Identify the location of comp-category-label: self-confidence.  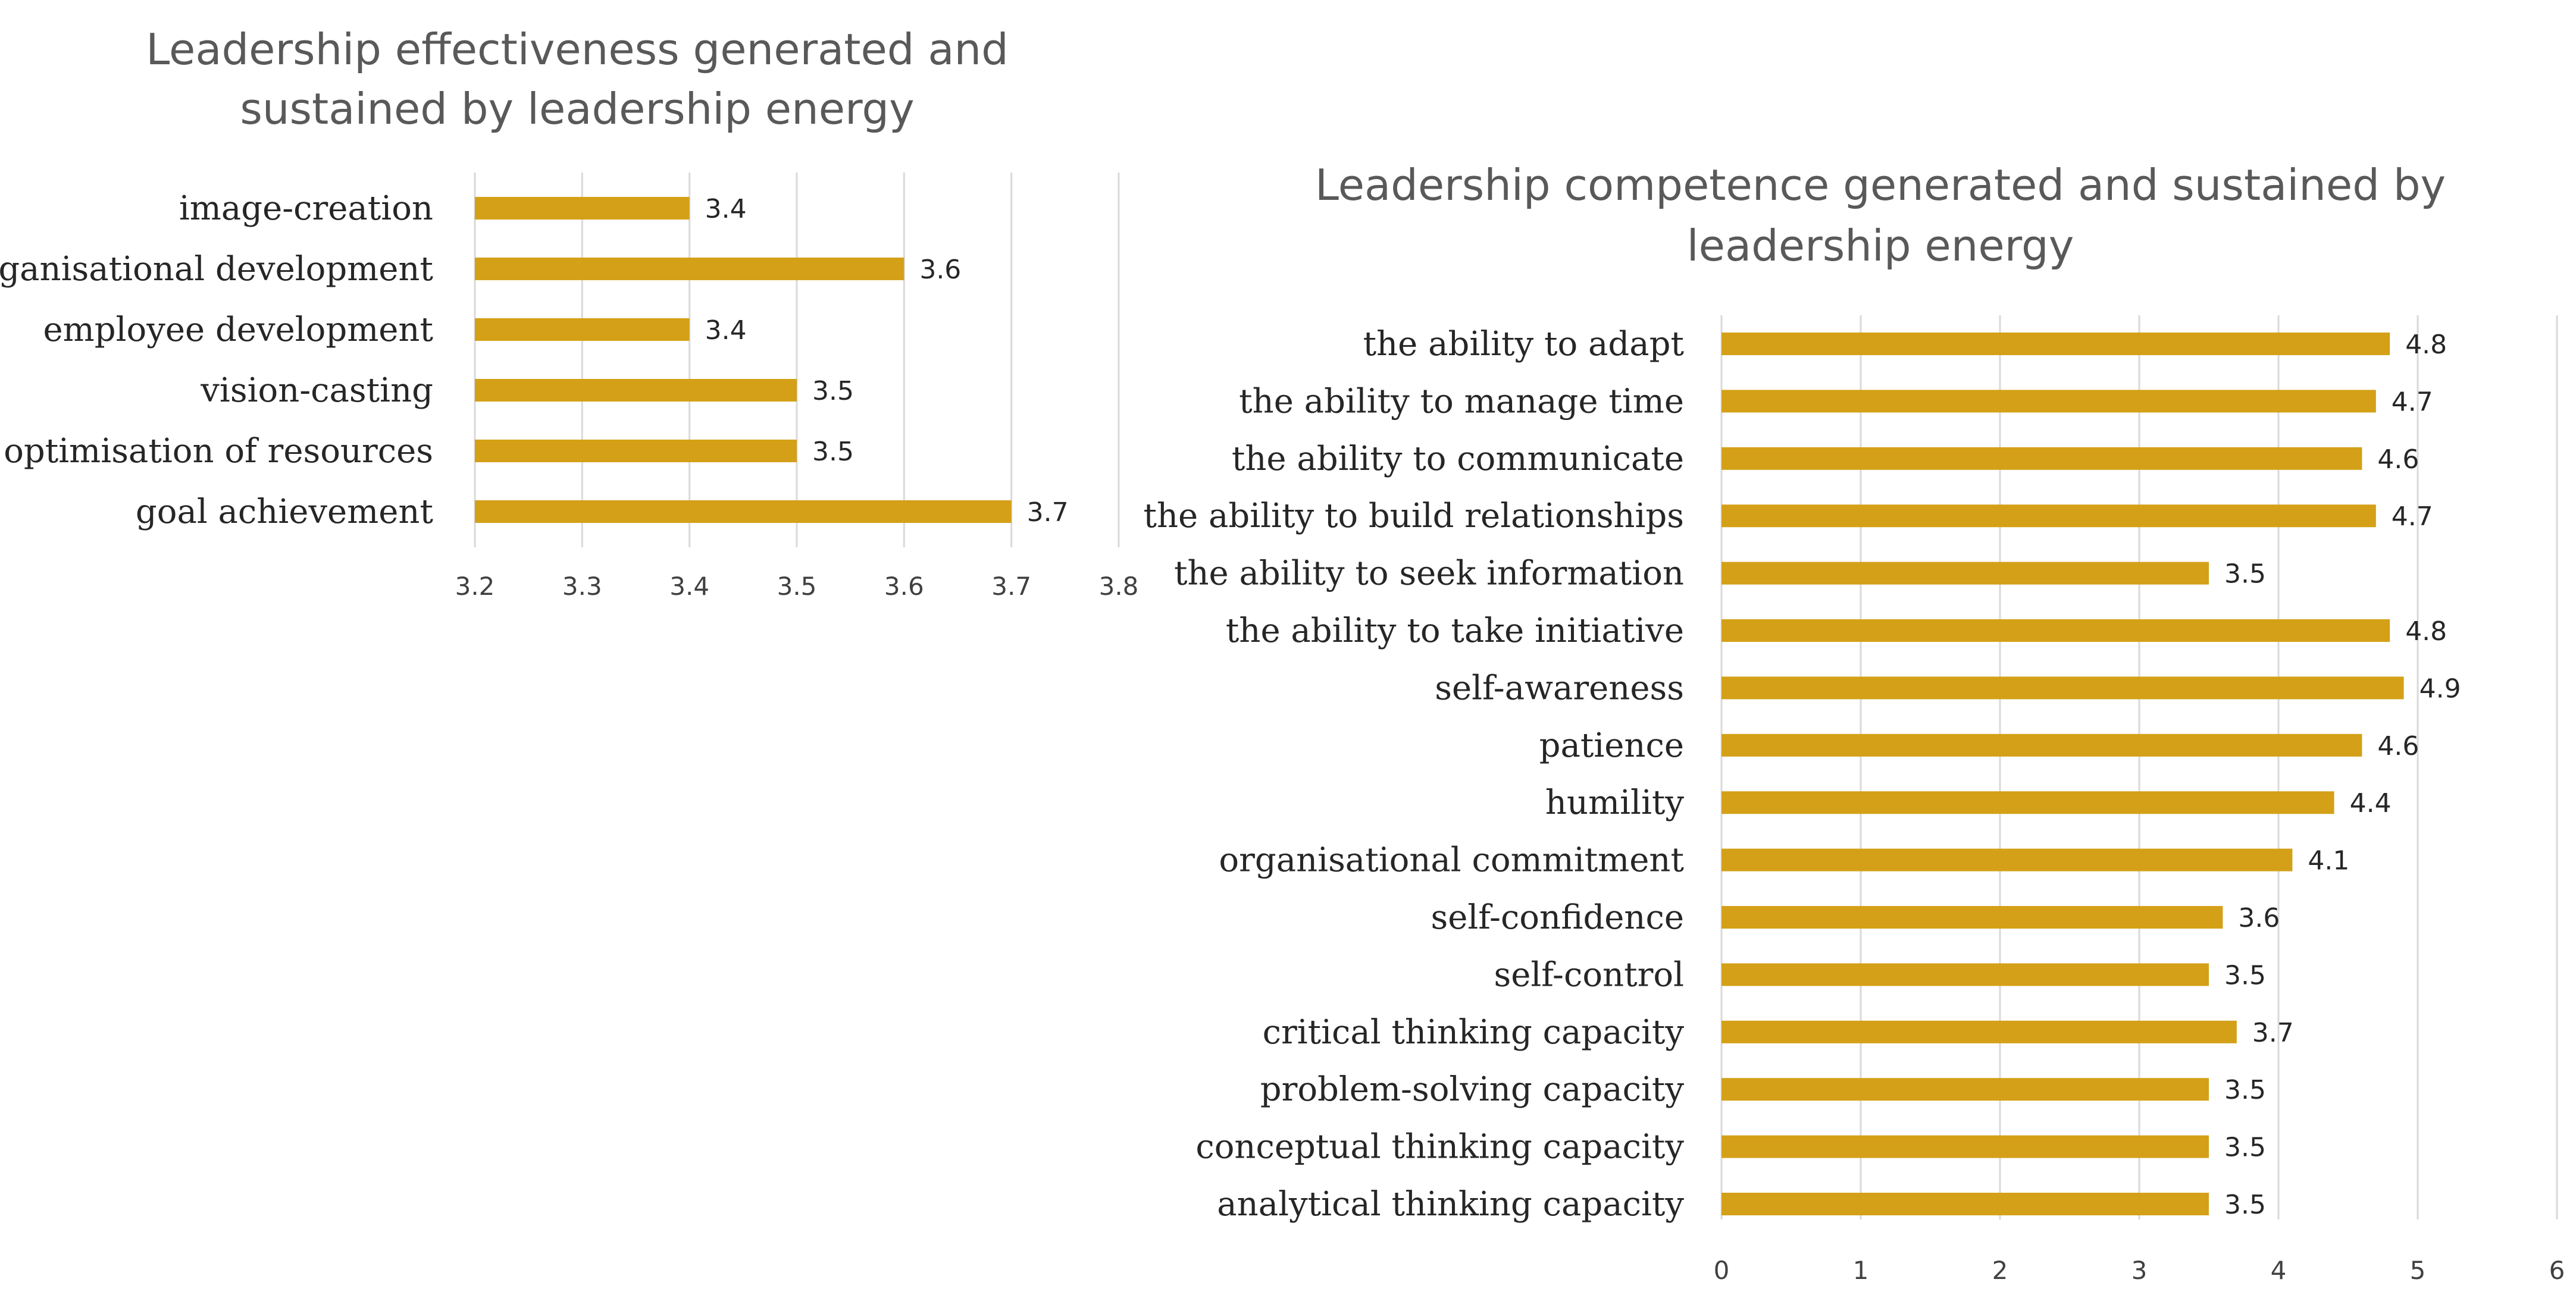
(1558, 917).